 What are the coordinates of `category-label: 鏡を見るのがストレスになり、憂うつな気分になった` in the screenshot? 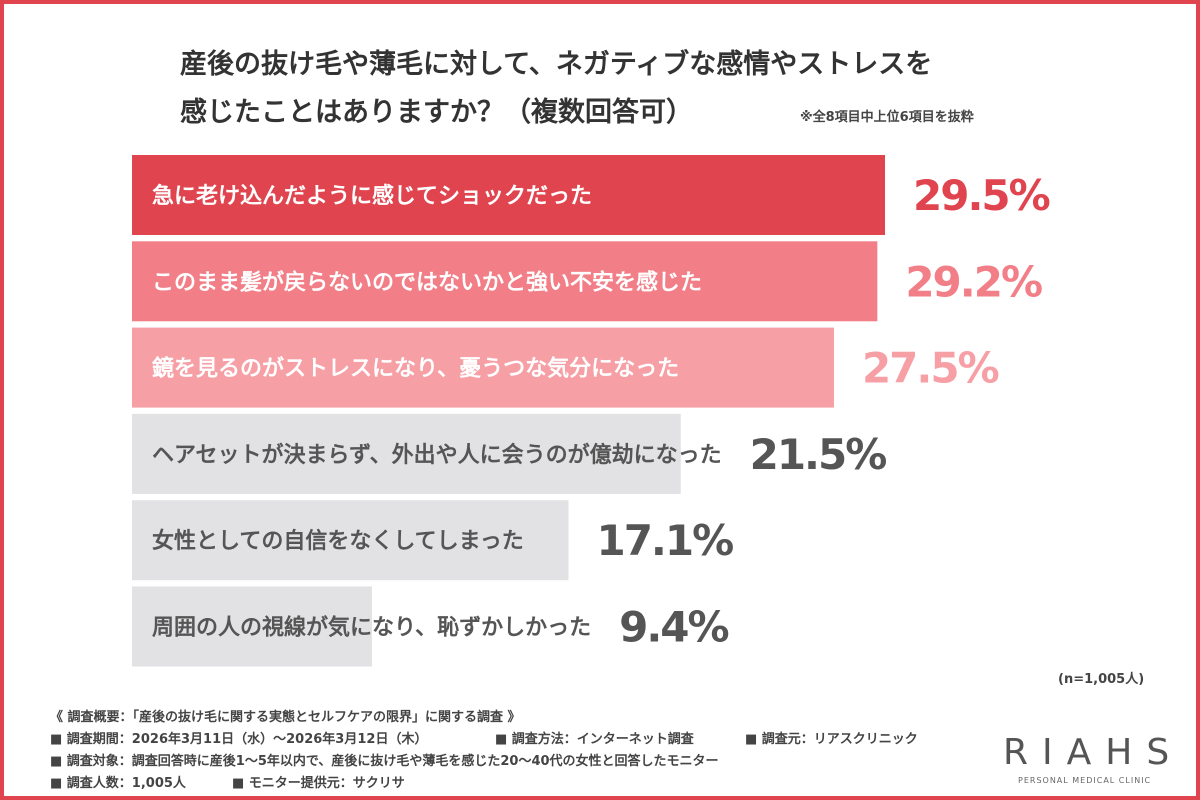 It's located at (415, 369).